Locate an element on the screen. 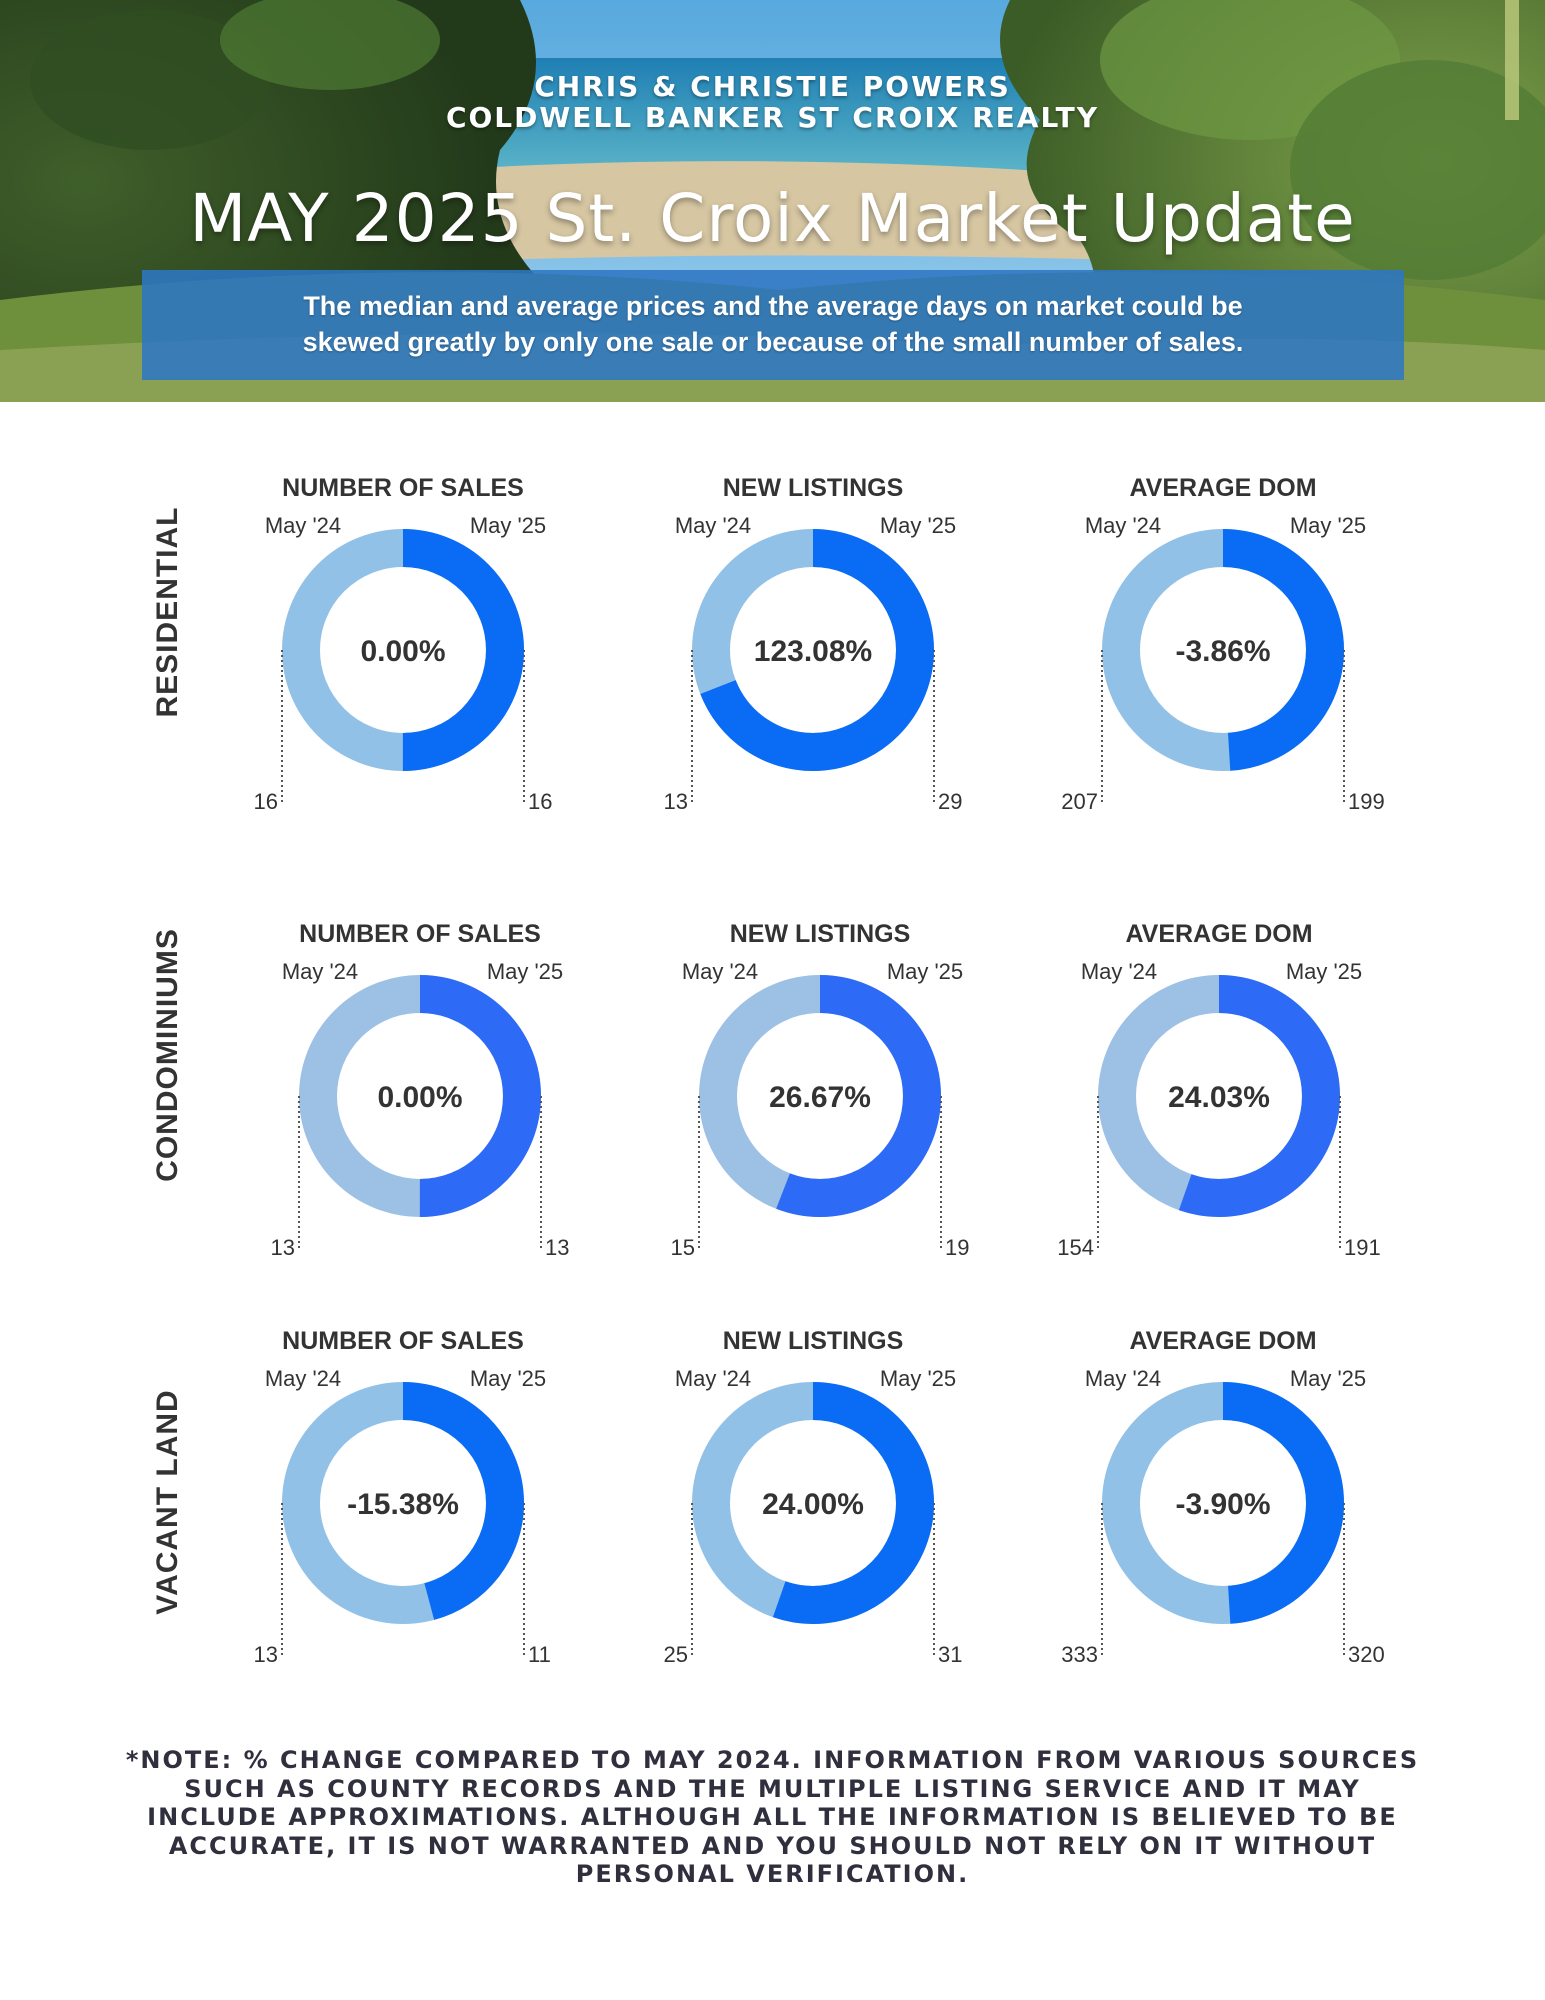  data-label-curr-year: 31 is located at coordinates (950, 1654).